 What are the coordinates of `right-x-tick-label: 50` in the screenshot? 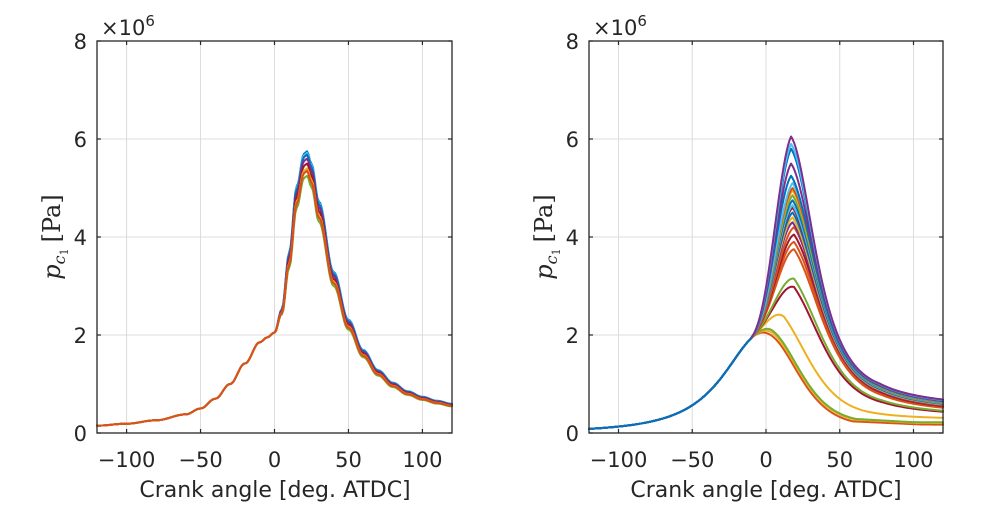 It's located at (839, 460).